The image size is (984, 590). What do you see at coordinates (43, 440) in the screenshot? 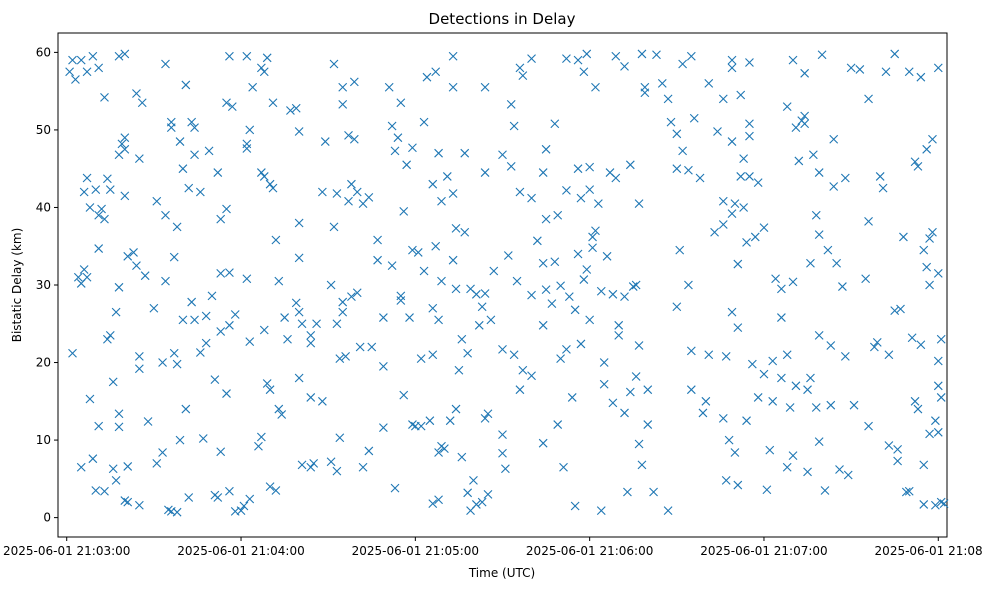
I see `y-tick-label: 10` at bounding box center [43, 440].